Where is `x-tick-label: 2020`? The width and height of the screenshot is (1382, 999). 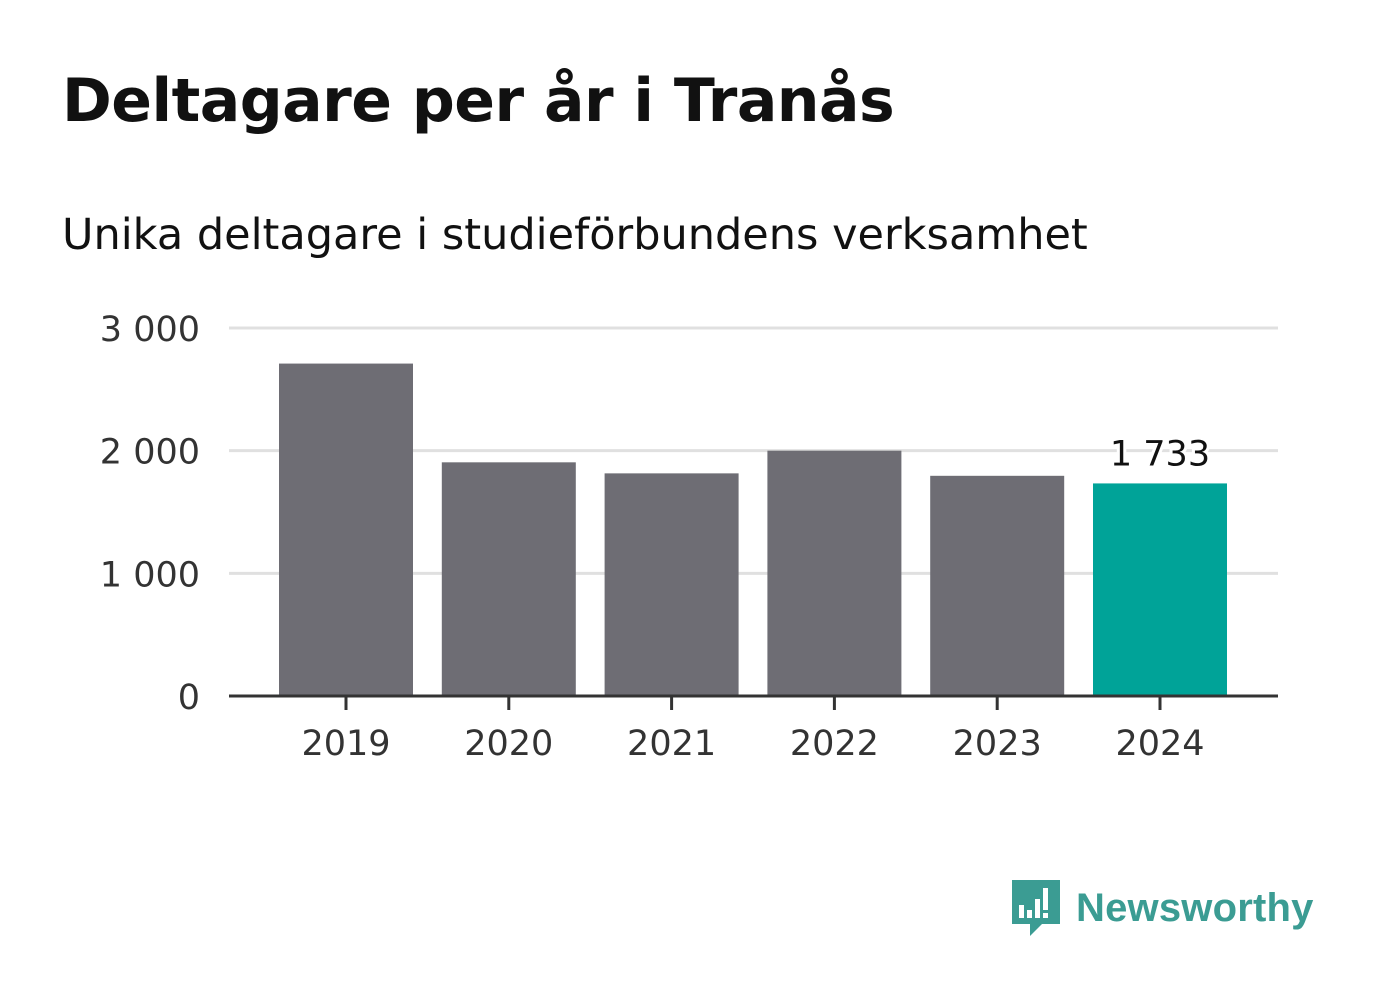
x-tick-label: 2020 is located at coordinates (508, 744).